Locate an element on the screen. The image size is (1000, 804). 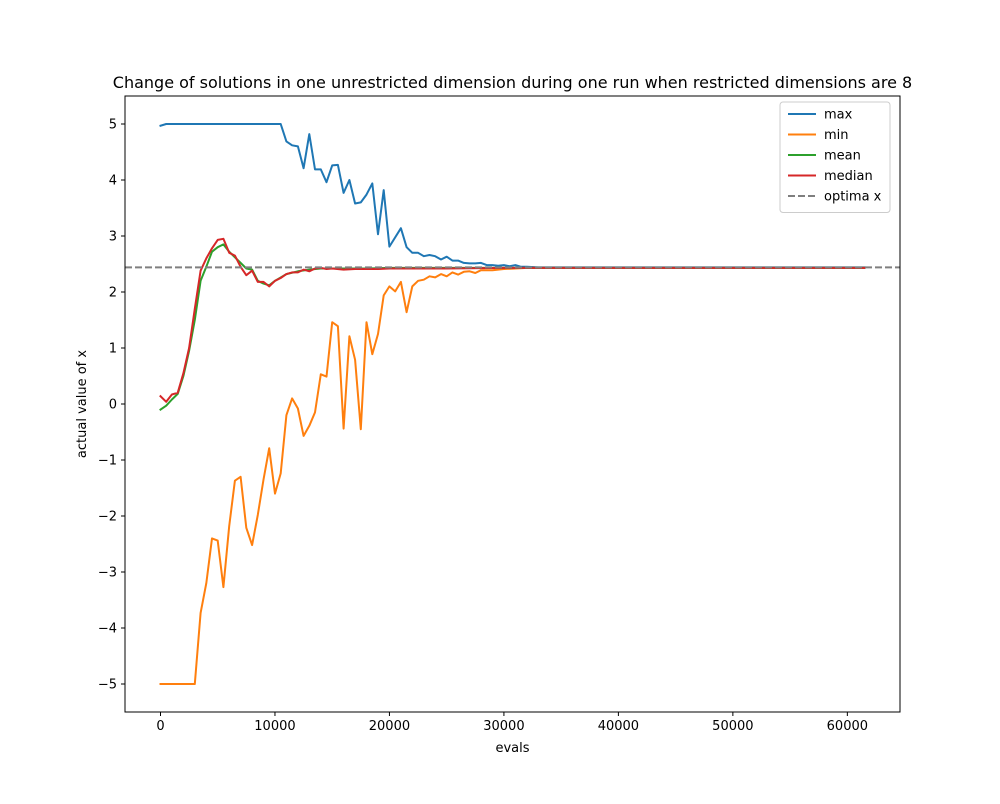
y-tick-label: −4 is located at coordinates (107, 629).